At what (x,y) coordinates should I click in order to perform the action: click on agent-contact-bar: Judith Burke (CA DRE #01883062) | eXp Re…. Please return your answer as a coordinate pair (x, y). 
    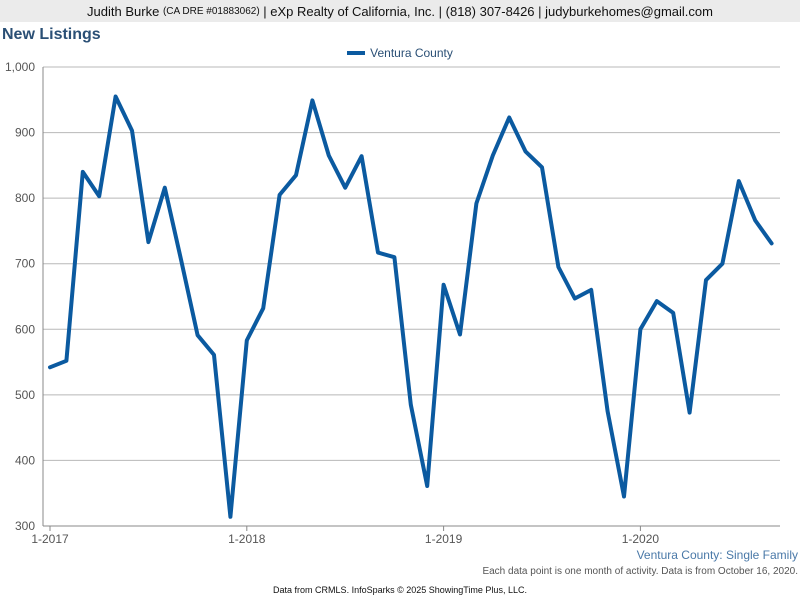
    Looking at the image, I should click on (400, 11).